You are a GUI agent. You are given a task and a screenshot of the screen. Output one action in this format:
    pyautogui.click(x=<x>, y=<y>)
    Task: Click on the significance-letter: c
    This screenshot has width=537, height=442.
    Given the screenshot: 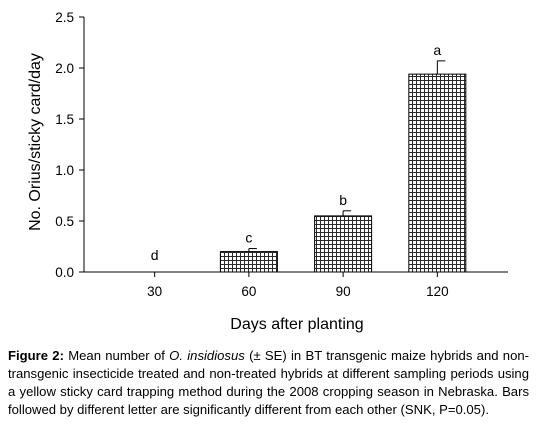 What is the action you would take?
    pyautogui.click(x=248, y=238)
    